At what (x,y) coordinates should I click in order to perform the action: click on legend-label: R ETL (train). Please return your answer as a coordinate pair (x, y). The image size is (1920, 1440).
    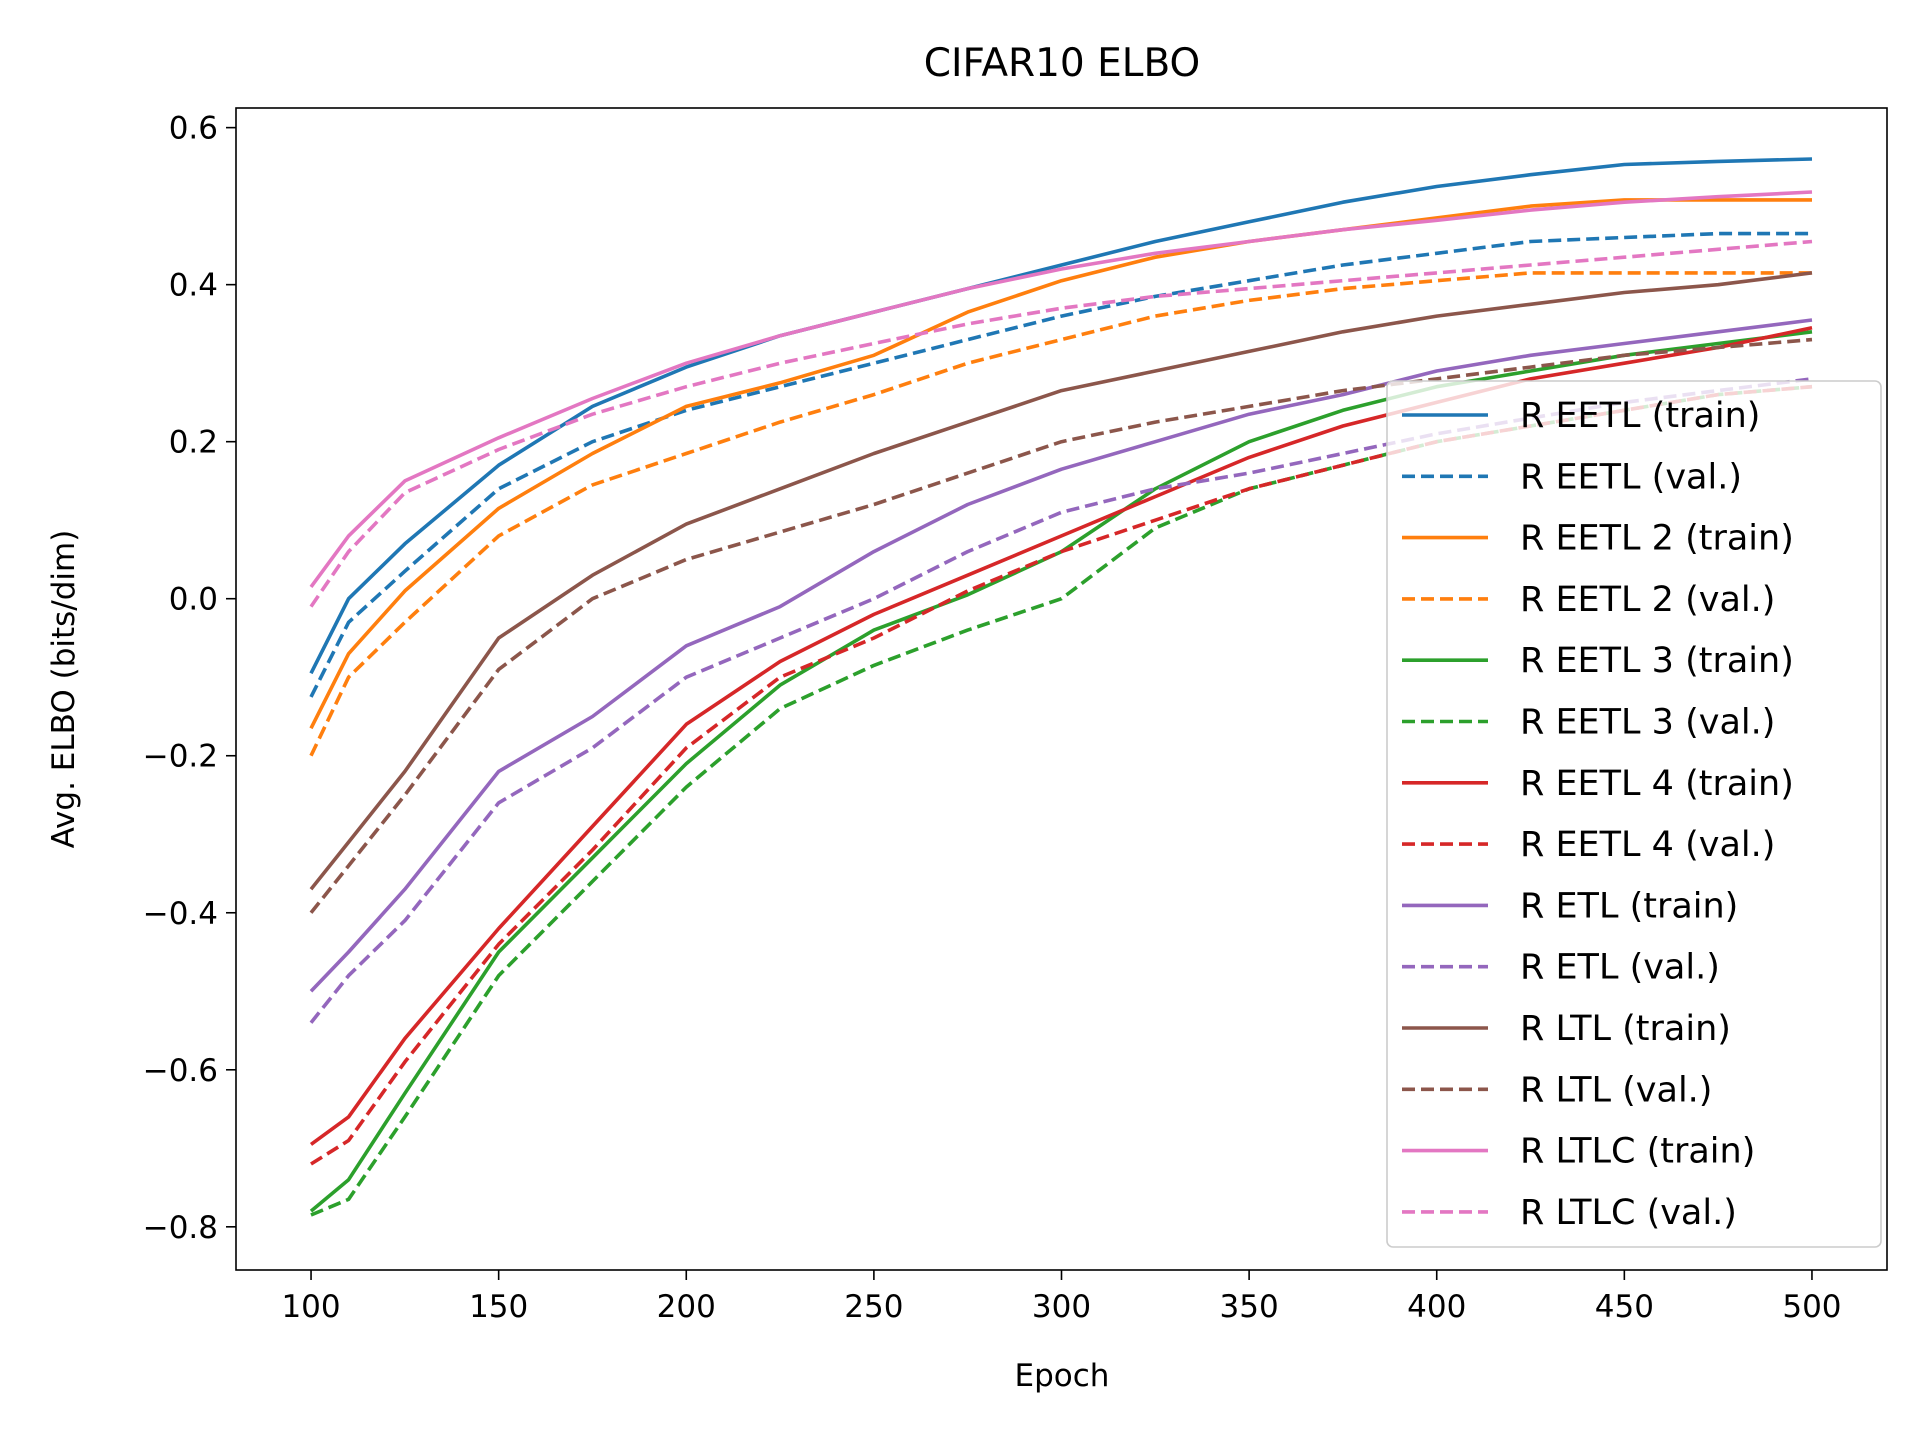
    Looking at the image, I should click on (1629, 906).